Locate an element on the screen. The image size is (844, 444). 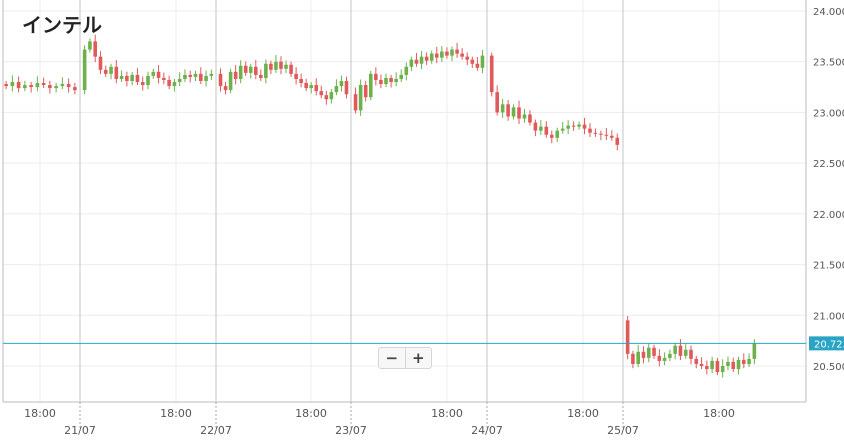
zoom-in-button: + is located at coordinates (418, 357).